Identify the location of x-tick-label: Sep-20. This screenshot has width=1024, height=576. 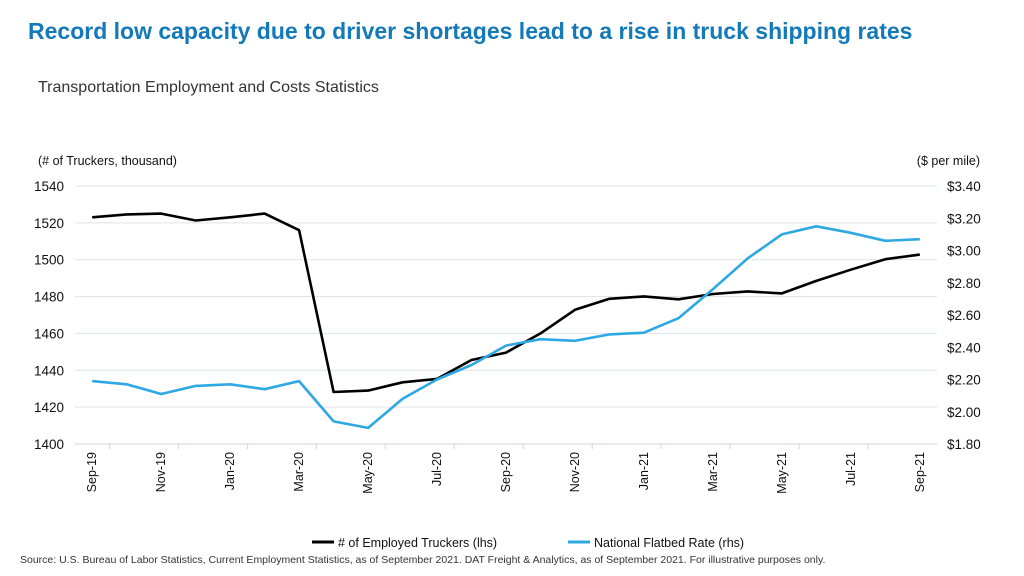
(506, 472).